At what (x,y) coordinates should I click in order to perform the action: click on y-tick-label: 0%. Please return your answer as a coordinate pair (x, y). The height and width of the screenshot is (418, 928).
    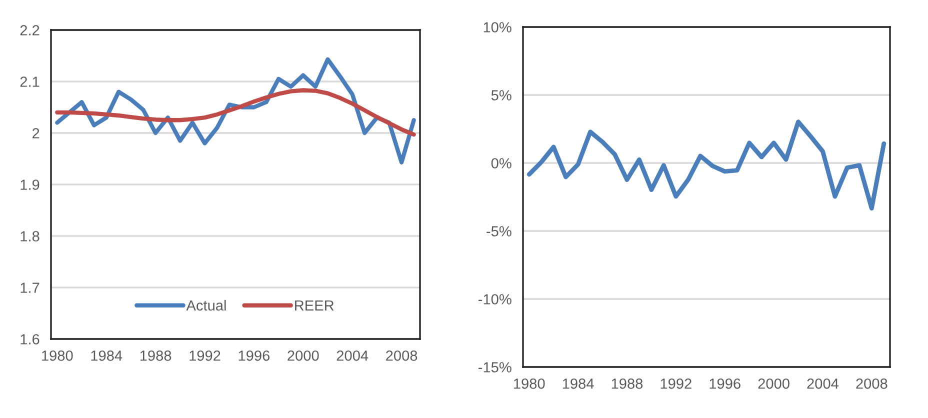
    Looking at the image, I should click on (501, 163).